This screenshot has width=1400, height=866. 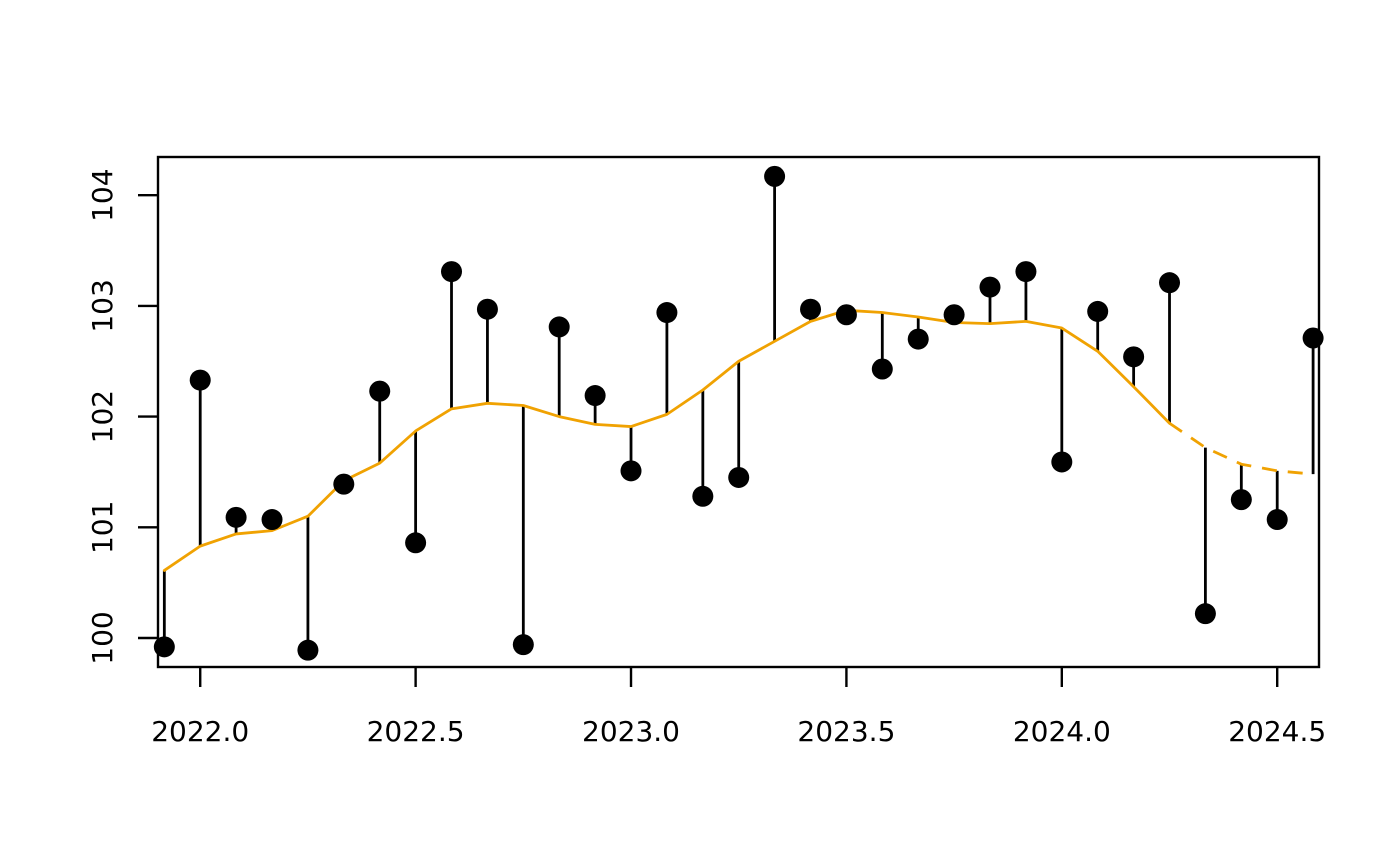 I want to click on x-axis-tick-label: 2023.0, so click(x=631, y=731).